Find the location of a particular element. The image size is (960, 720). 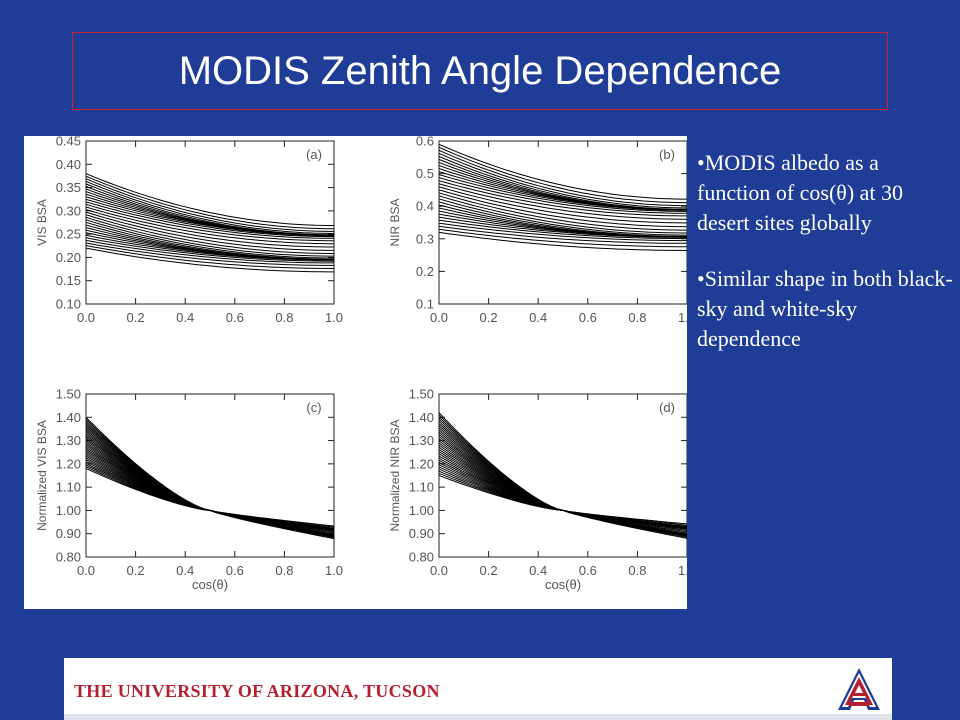

panel-label: (c) is located at coordinates (313, 407).